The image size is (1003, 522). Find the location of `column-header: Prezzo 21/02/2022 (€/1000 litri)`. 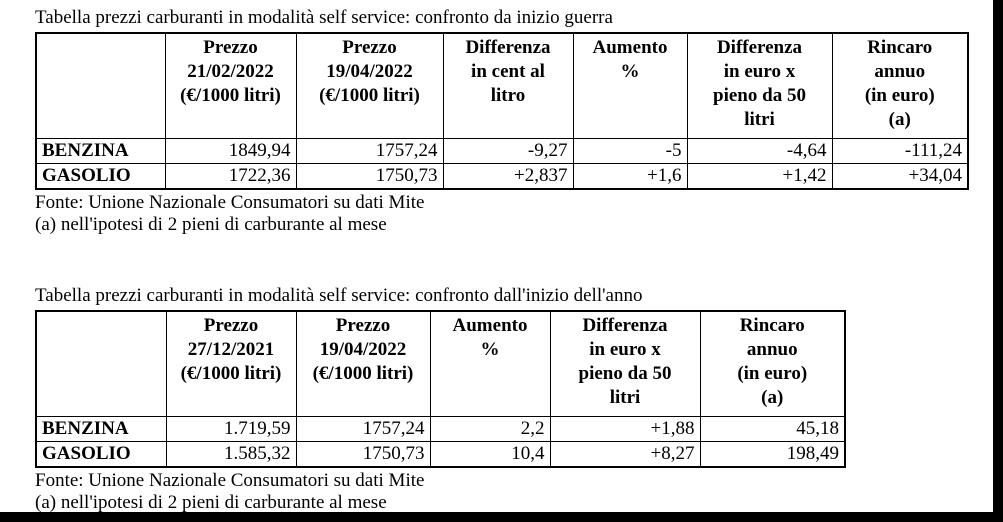

column-header: Prezzo 21/02/2022 (€/1000 litri) is located at coordinates (230, 85).